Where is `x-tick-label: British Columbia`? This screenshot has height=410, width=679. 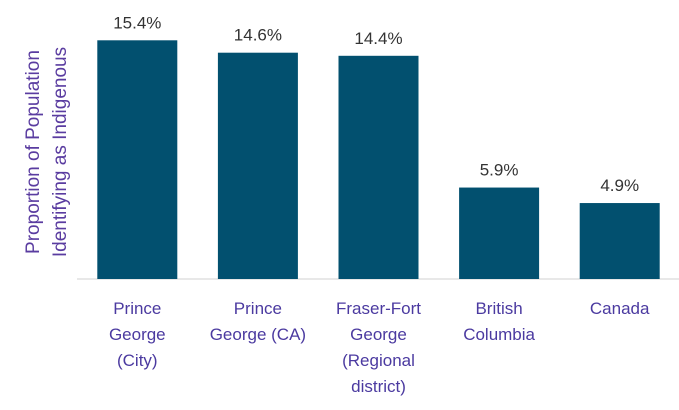
x-tick-label: British Columbia is located at coordinates (499, 321).